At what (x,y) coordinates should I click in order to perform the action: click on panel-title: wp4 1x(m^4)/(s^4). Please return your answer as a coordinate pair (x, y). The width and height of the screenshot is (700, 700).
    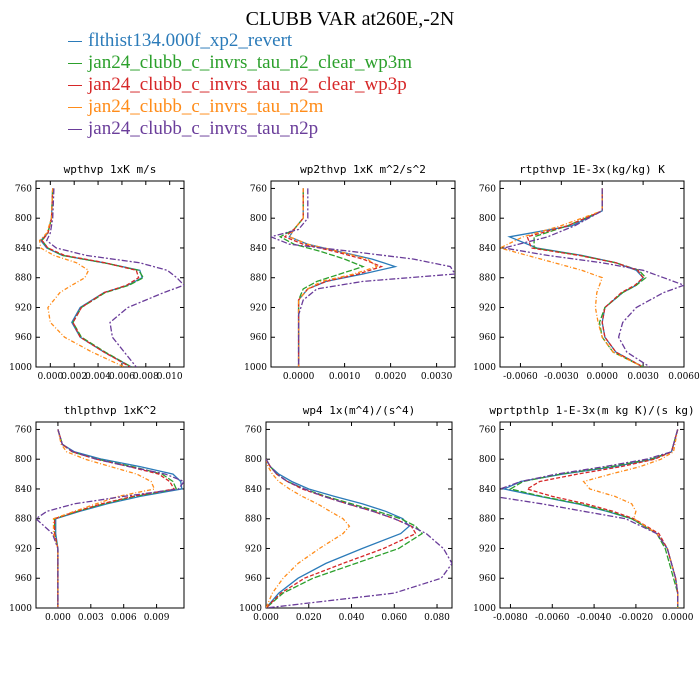
    Looking at the image, I should click on (359, 410).